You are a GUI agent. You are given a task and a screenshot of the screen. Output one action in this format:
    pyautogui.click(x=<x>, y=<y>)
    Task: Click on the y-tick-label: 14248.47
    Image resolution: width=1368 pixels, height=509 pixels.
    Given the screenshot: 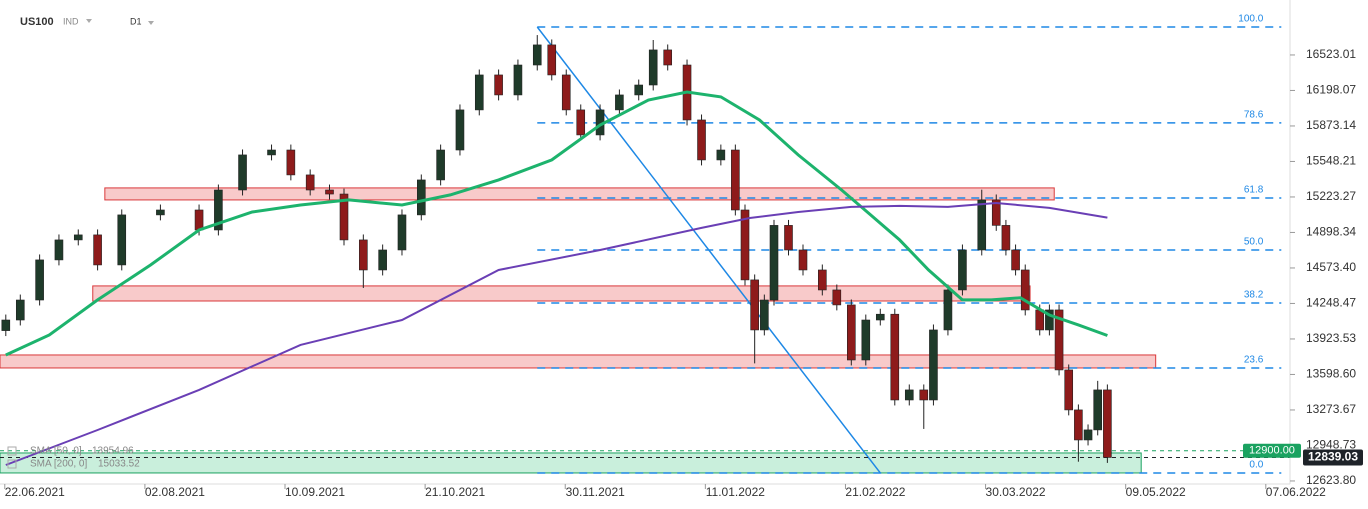 What is the action you would take?
    pyautogui.click(x=1331, y=303)
    